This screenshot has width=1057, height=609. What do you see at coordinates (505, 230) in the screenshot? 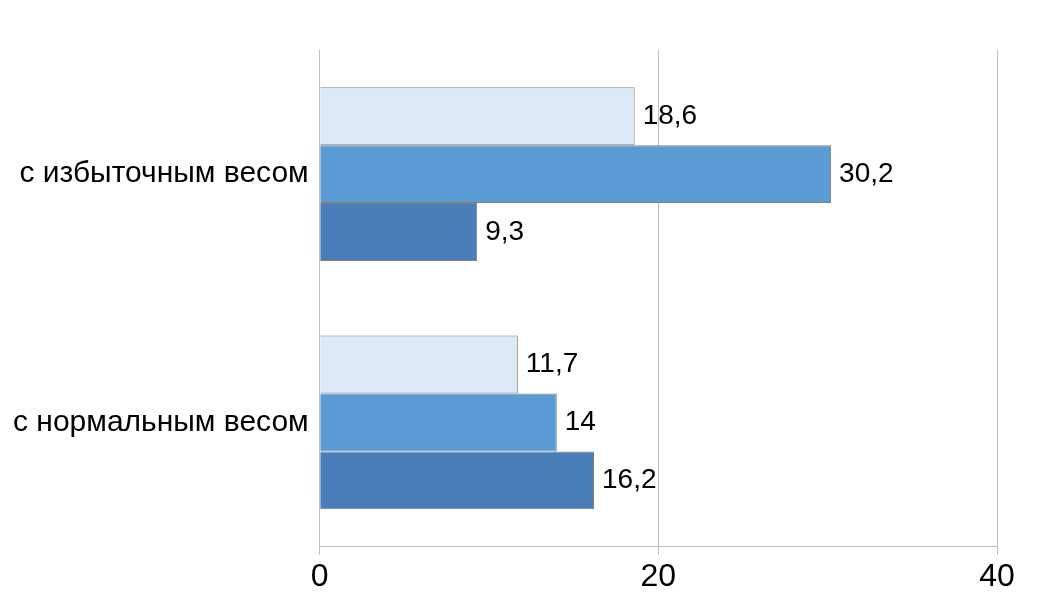
I see `data-label: 9,3` at bounding box center [505, 230].